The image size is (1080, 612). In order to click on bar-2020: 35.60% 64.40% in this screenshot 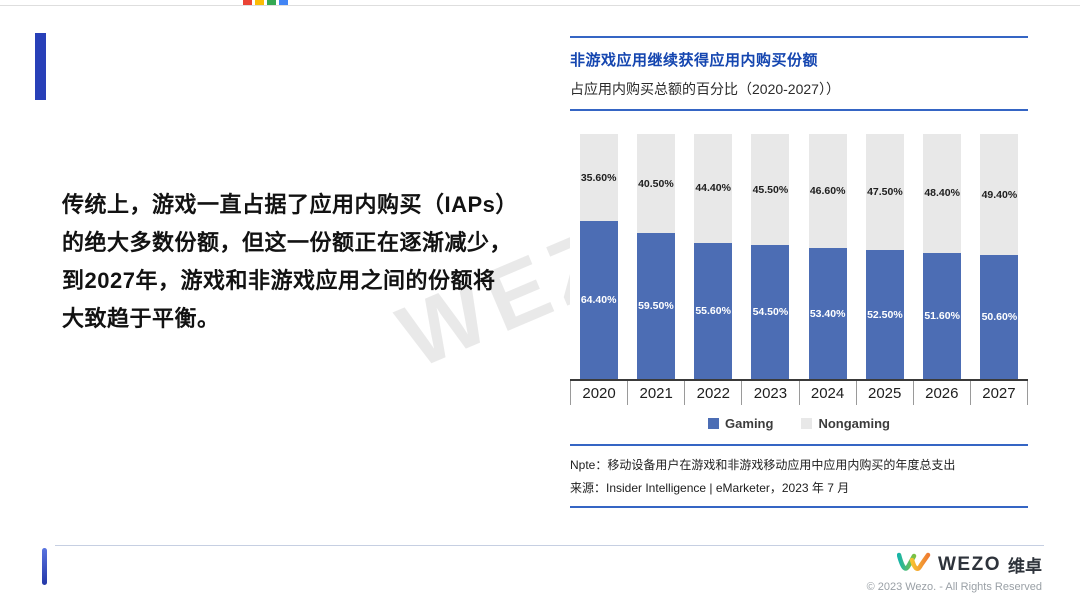, I will do `click(598, 256)`.